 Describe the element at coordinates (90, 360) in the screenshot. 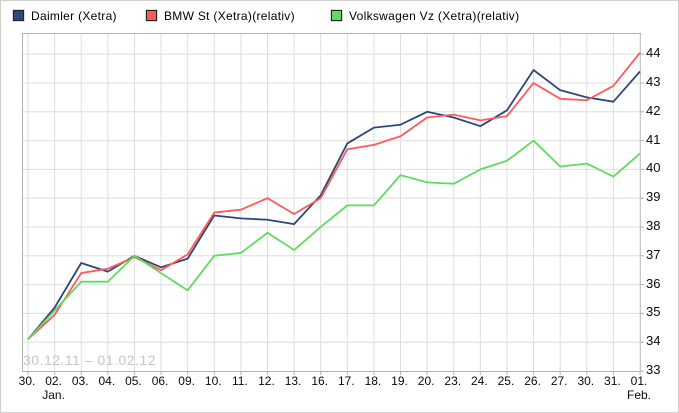

I see `date-range-watermark: 30.12.11 – 01.02.12` at that location.